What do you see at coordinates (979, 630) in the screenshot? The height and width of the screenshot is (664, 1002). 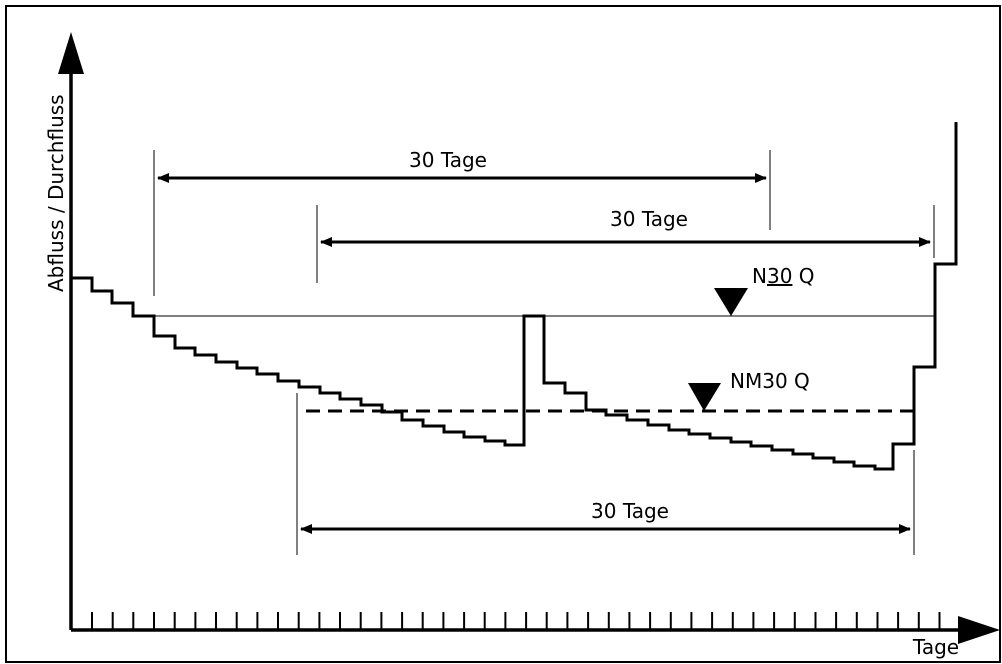 I see `x-axis-arrow` at bounding box center [979, 630].